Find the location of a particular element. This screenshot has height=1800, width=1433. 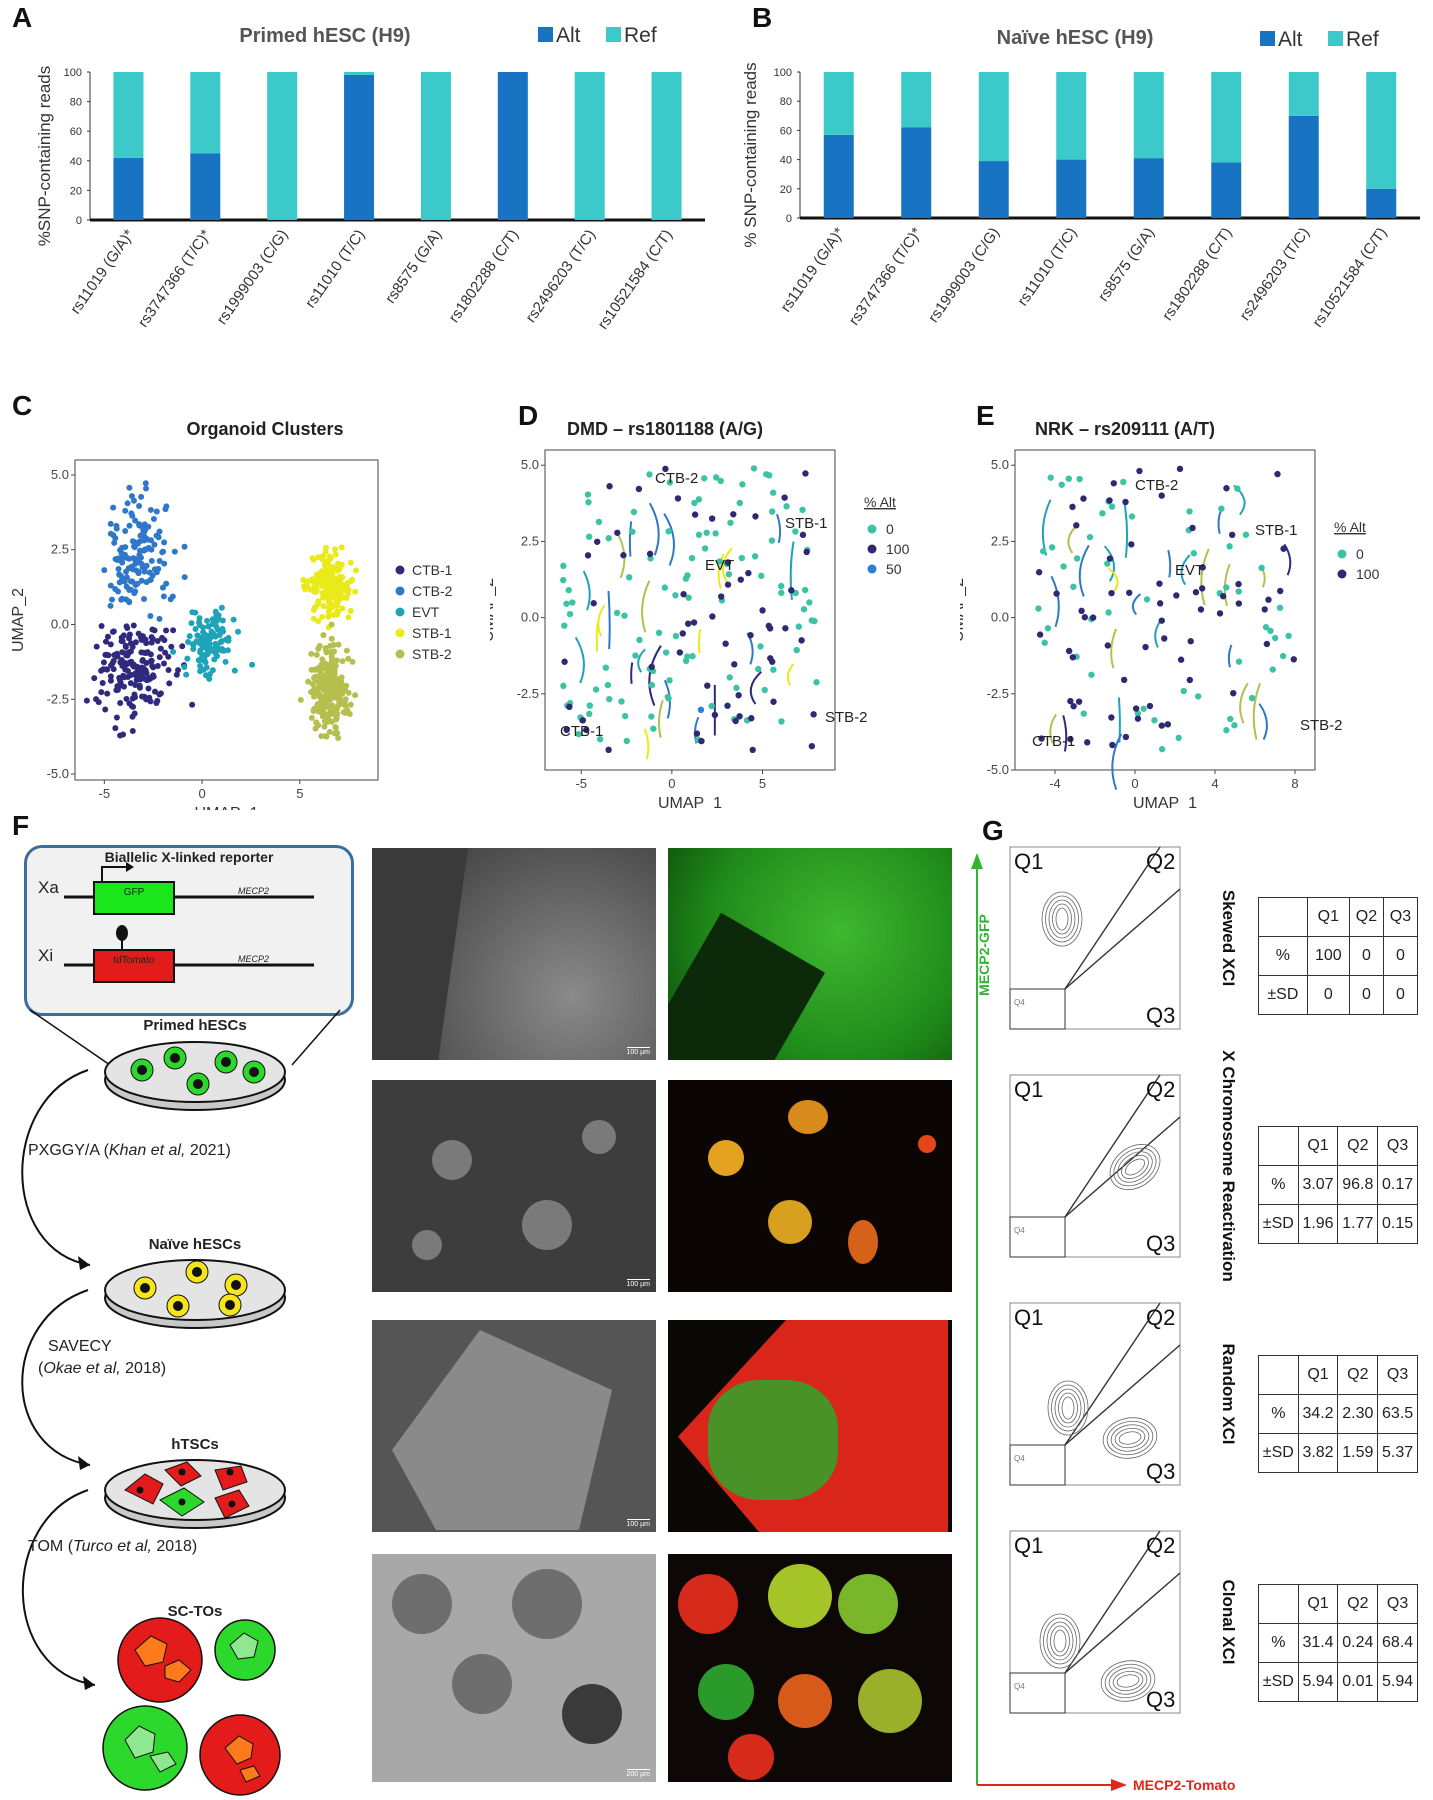

legend-label: STB-2 is located at coordinates (432, 654).